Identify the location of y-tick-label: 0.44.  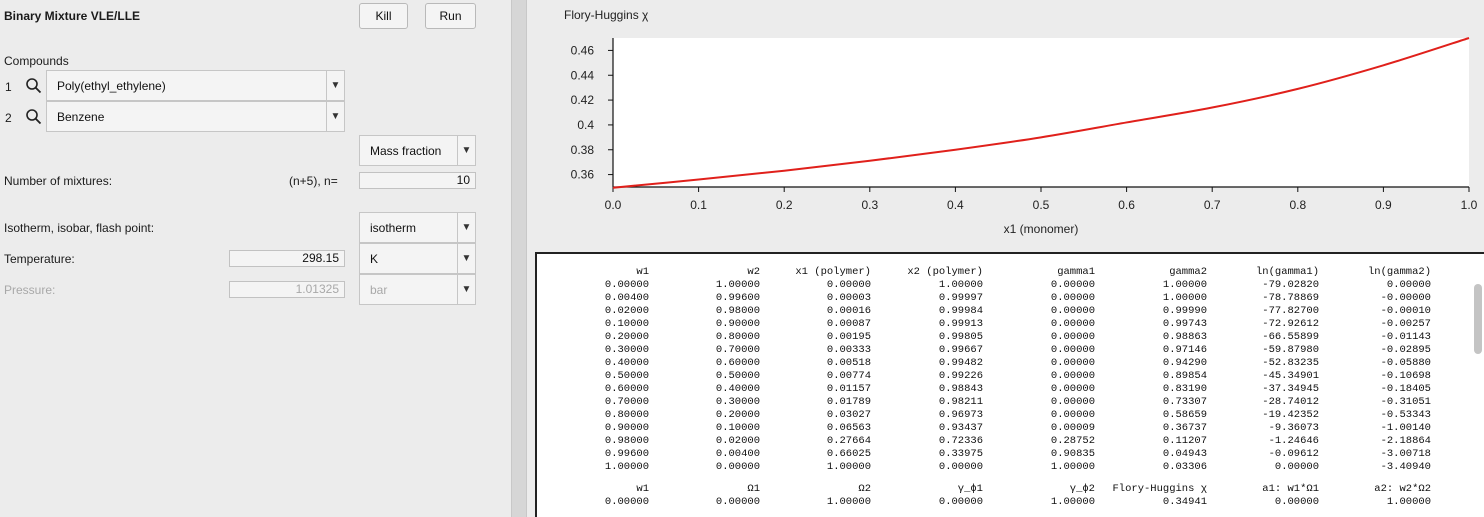
(583, 75).